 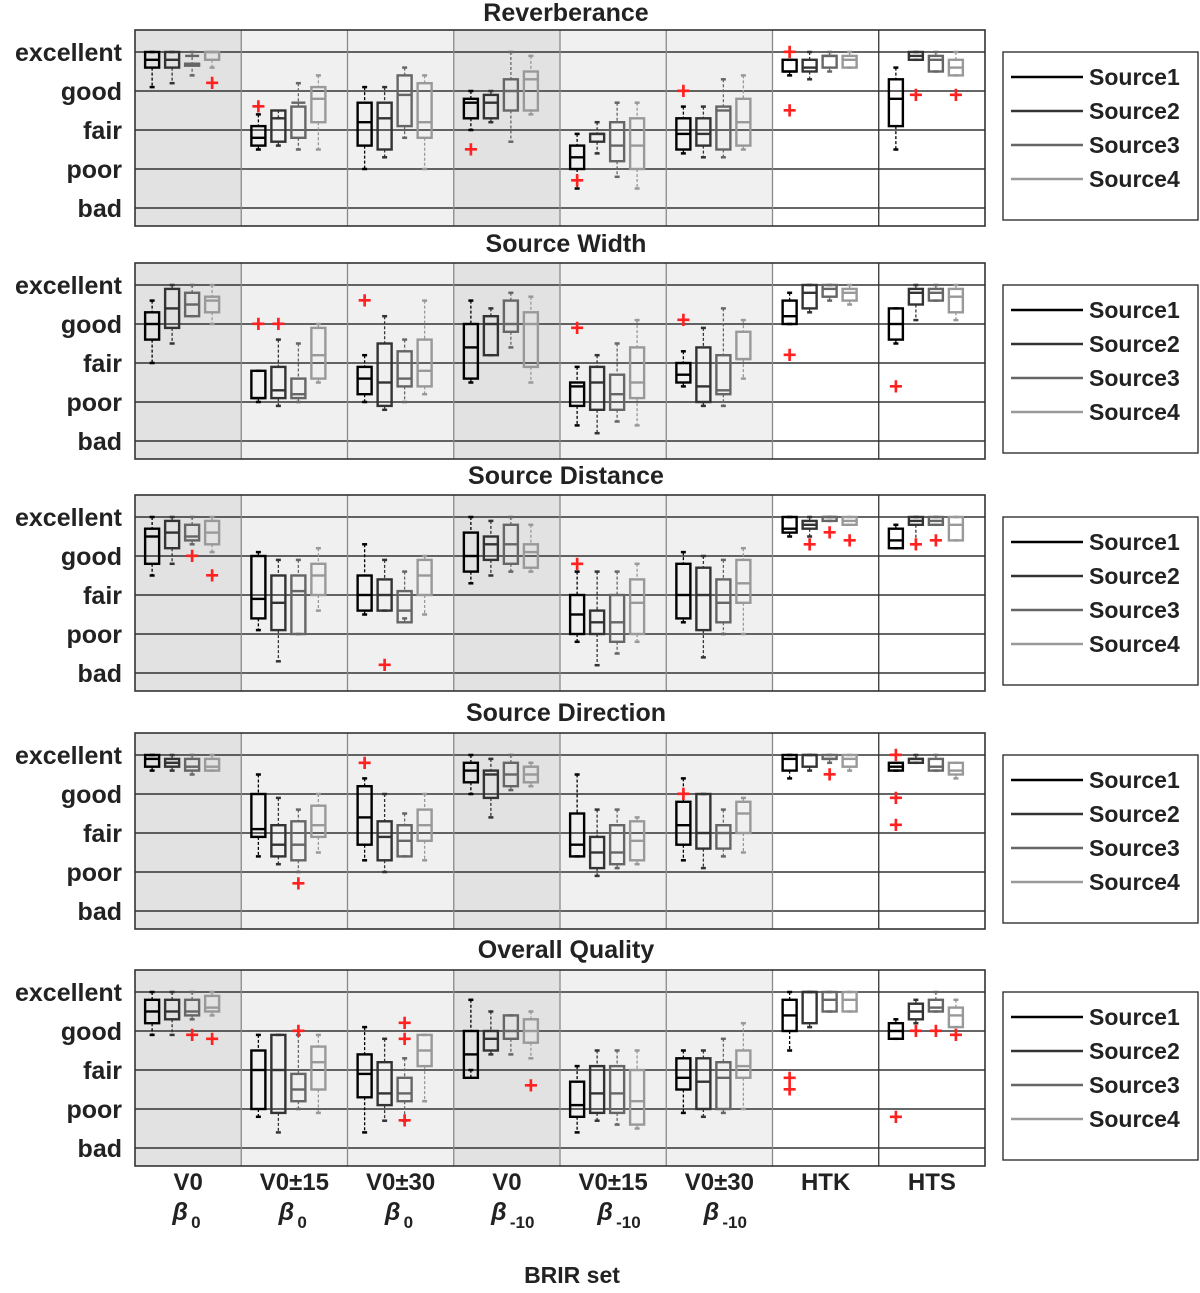 What do you see at coordinates (400, 1182) in the screenshot?
I see `x-tick-label: V0±30` at bounding box center [400, 1182].